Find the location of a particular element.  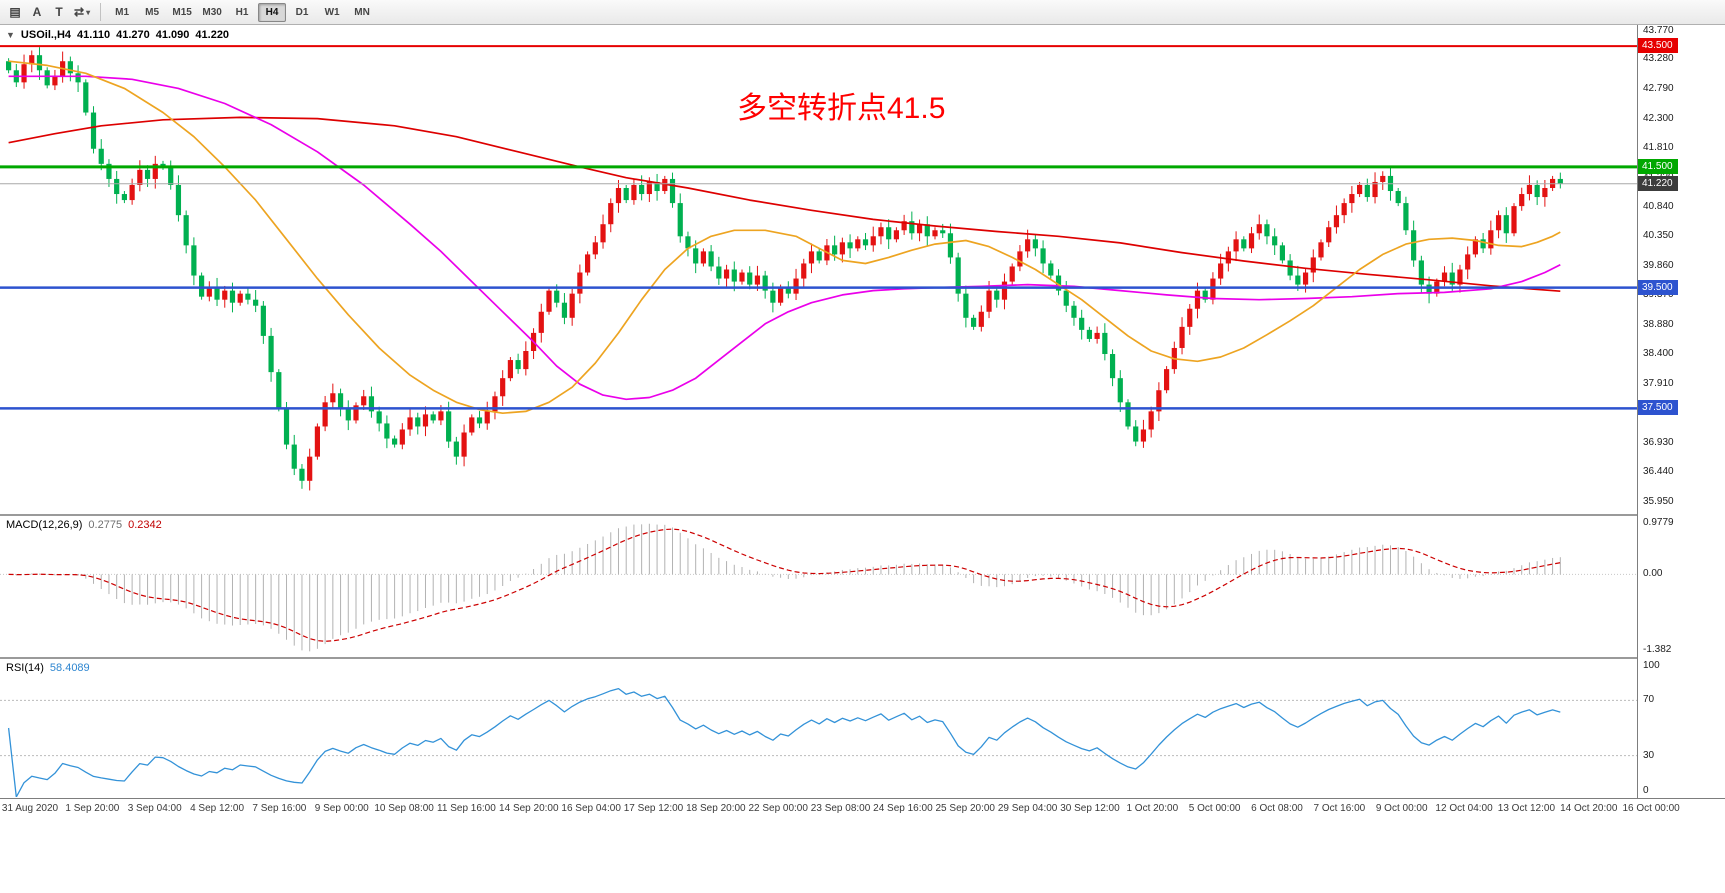

macd-canvas is located at coordinates (818, 586).